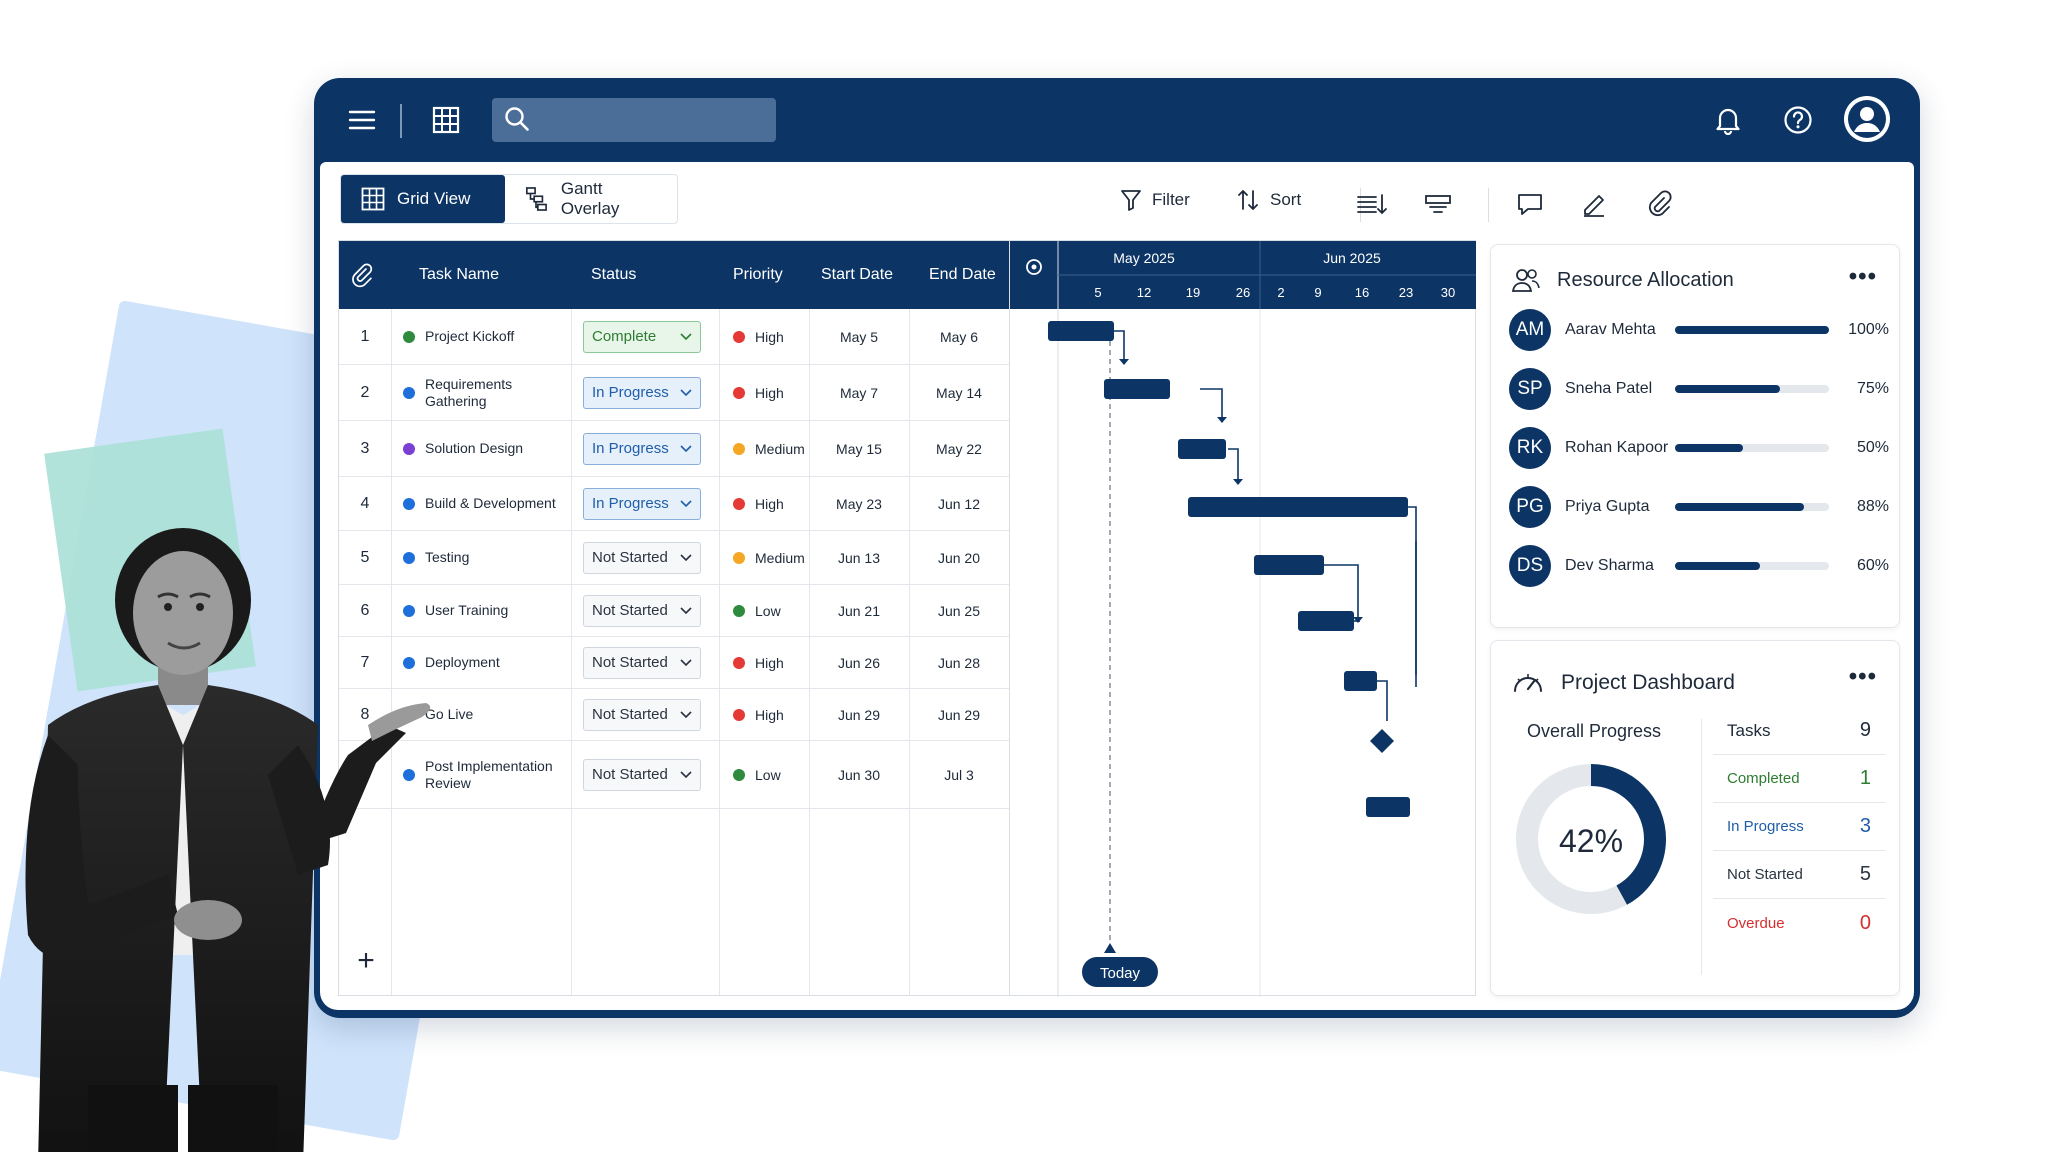 The width and height of the screenshot is (2048, 1152). What do you see at coordinates (630, 610) in the screenshot?
I see `status-label: Not Started` at bounding box center [630, 610].